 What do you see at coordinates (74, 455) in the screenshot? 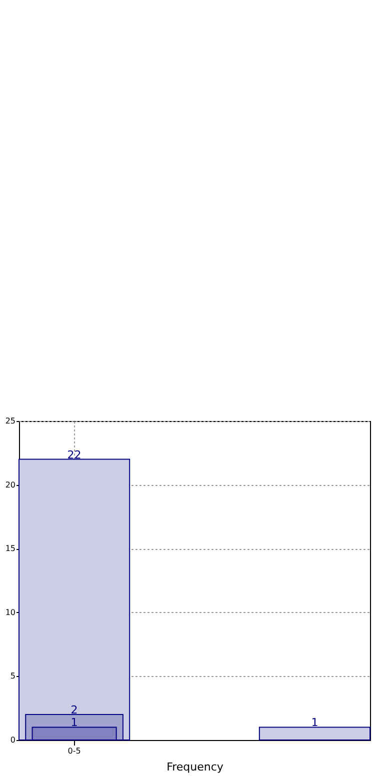
I see `data-label: 22` at bounding box center [74, 455].